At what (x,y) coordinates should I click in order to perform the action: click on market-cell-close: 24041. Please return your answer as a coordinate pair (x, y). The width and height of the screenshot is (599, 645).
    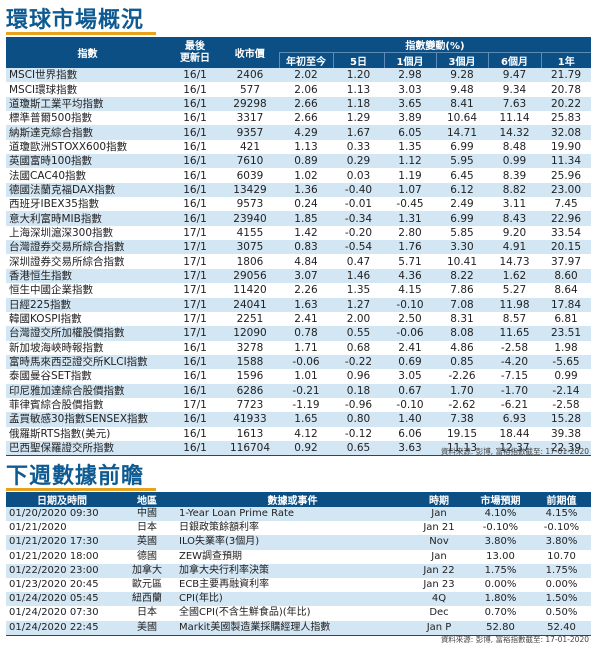
    Looking at the image, I should click on (250, 304).